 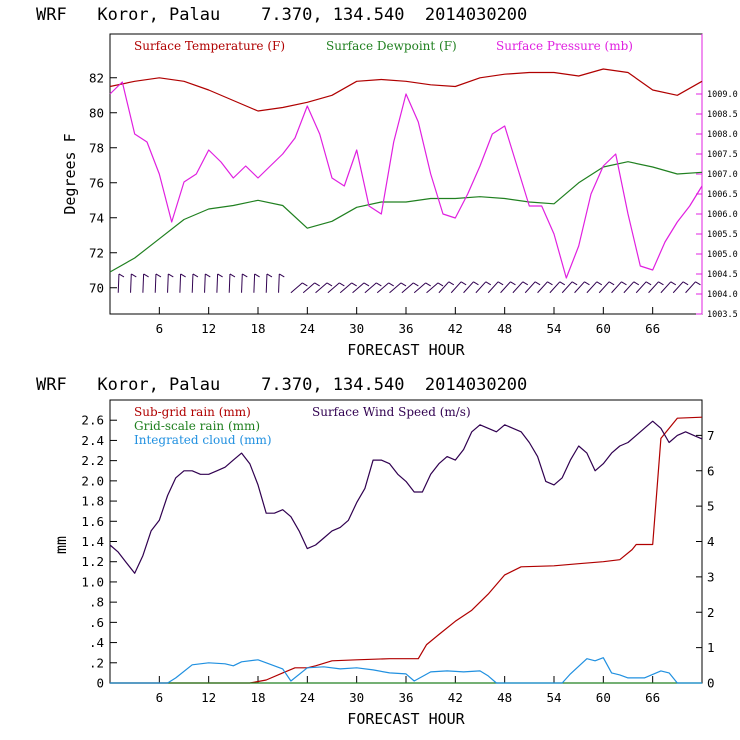 What do you see at coordinates (92, 521) in the screenshot?
I see `chart2-ytick-label: 1.6` at bounding box center [92, 521].